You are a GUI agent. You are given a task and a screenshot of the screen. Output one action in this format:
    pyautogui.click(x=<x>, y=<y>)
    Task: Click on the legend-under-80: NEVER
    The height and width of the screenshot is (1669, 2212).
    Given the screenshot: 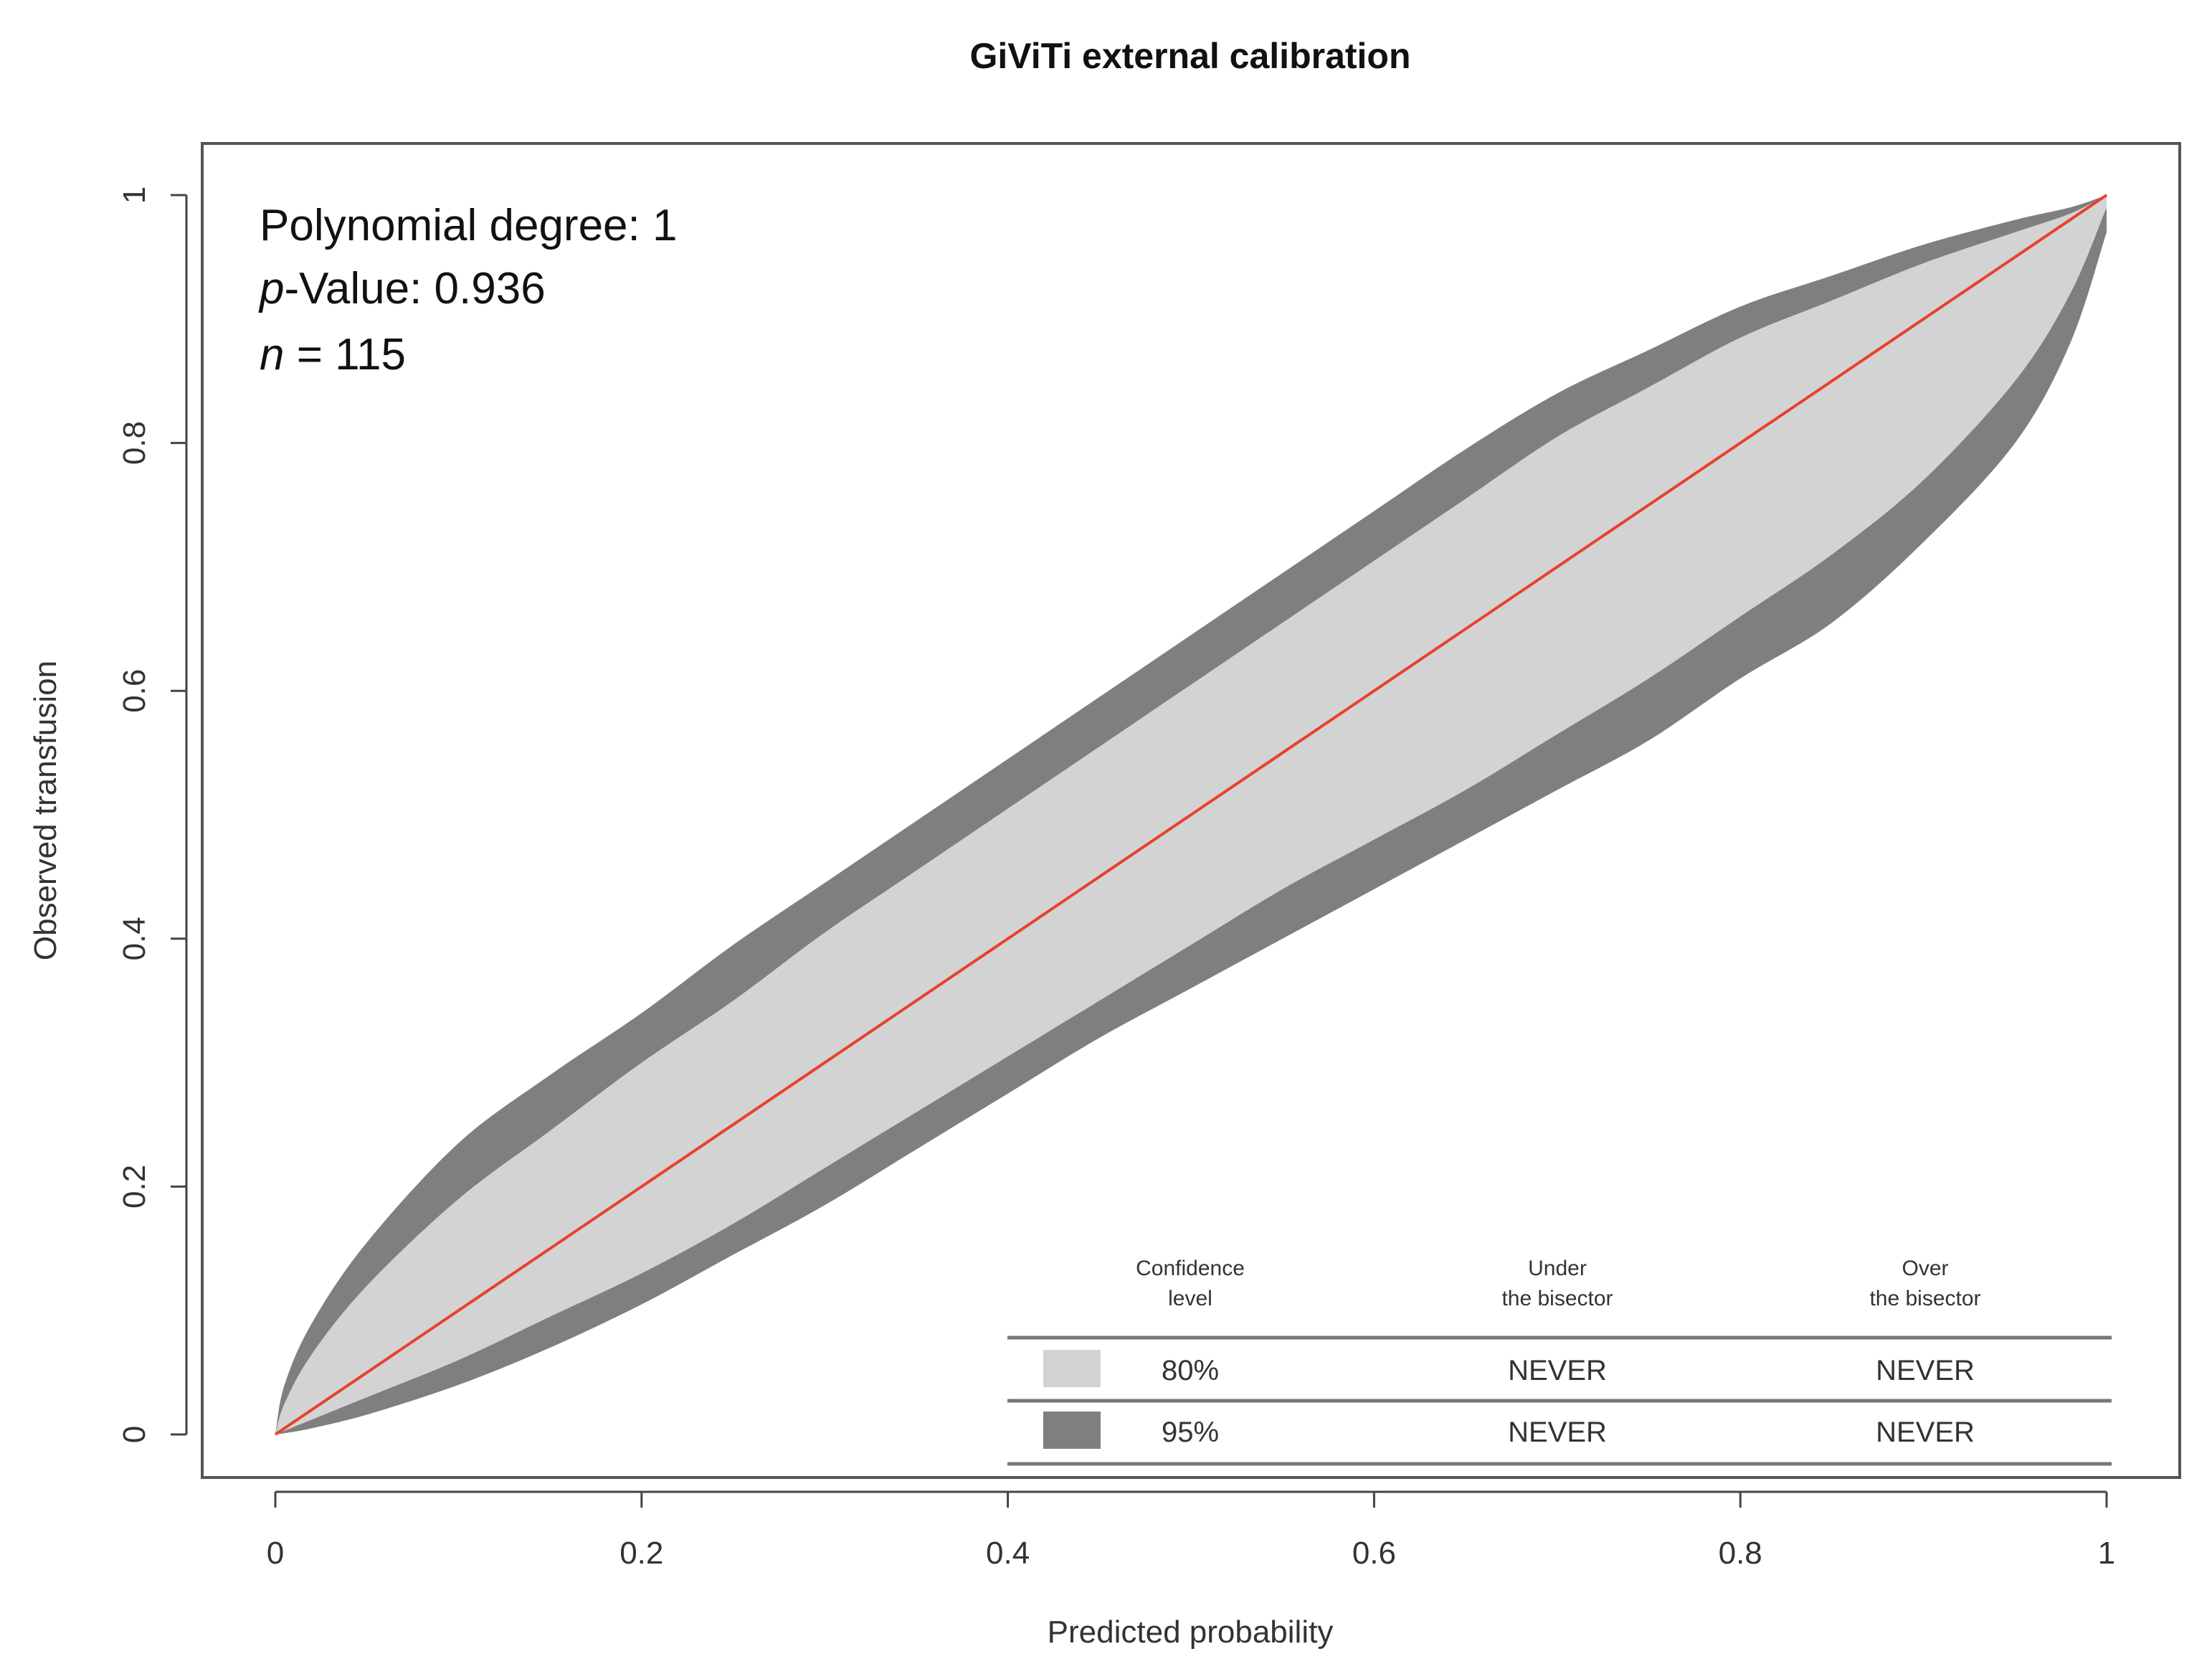 What is the action you would take?
    pyautogui.click(x=1557, y=1370)
    